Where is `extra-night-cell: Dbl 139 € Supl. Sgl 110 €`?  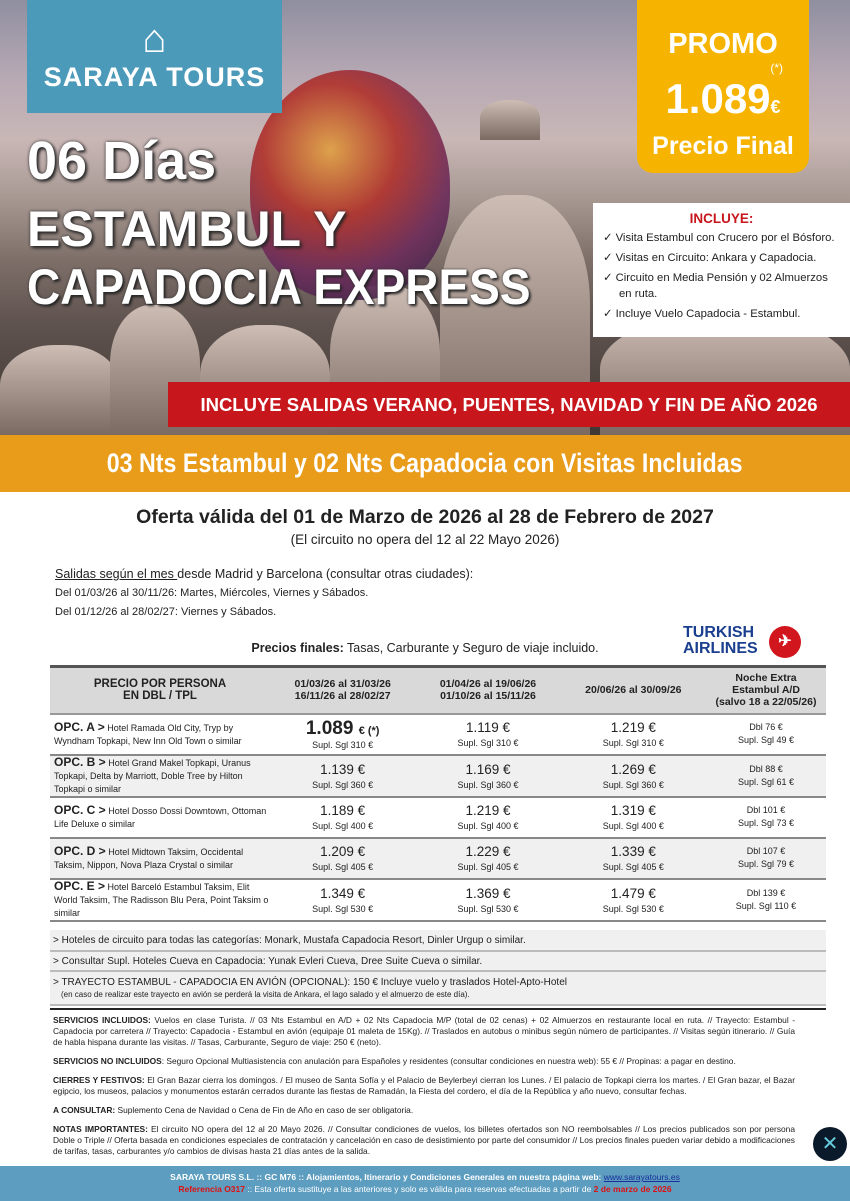
extra-night-cell: Dbl 139 € Supl. Sgl 110 € is located at coordinates (766, 900).